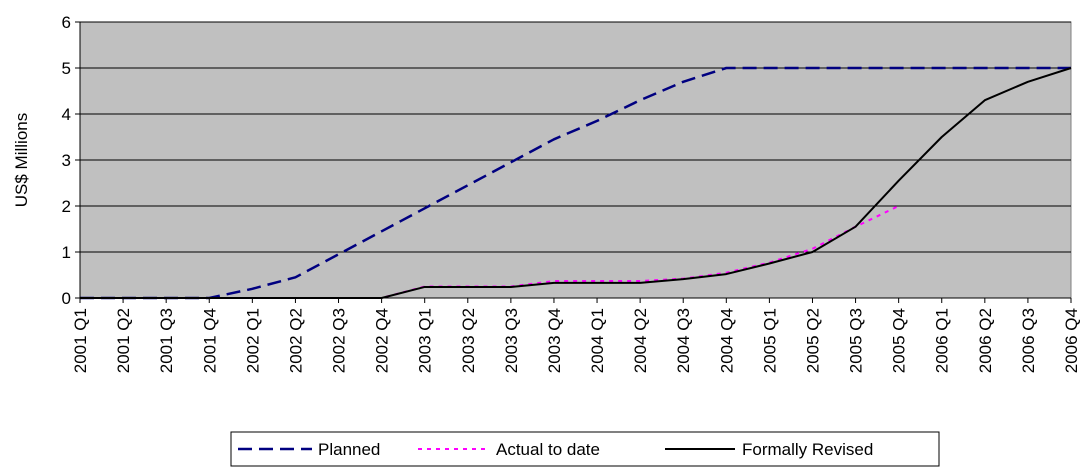  What do you see at coordinates (769, 340) in the screenshot?
I see `x-tick-label: 2005 Q1` at bounding box center [769, 340].